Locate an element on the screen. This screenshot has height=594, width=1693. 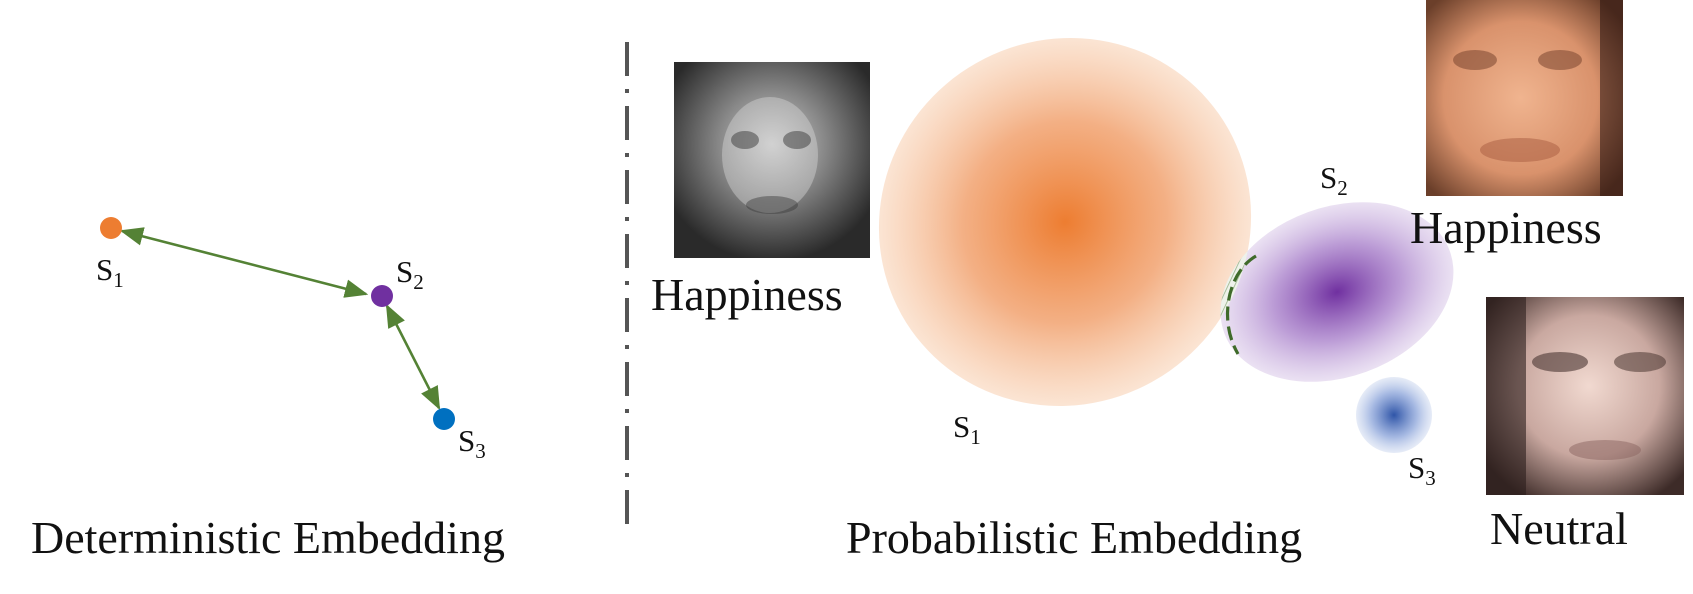
label-s1-probabilistic: S1 is located at coordinates (967, 429).